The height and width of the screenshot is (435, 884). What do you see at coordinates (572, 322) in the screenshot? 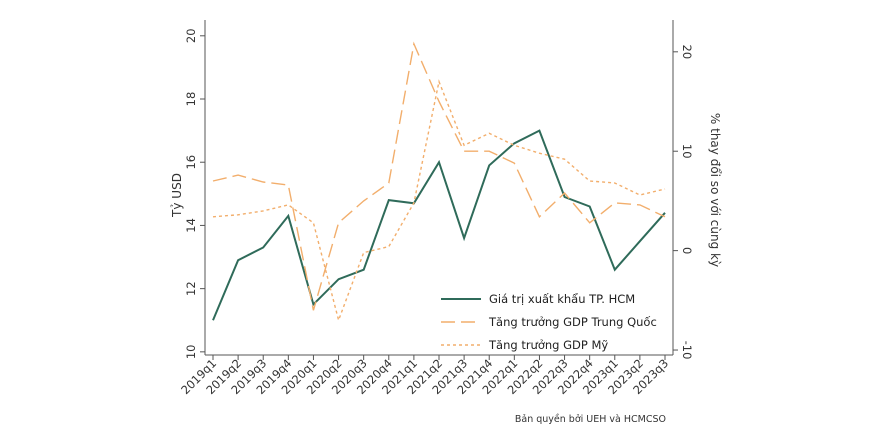
I see `legend-label: Tăng trưởng GDP Trung Quốc` at bounding box center [572, 322].